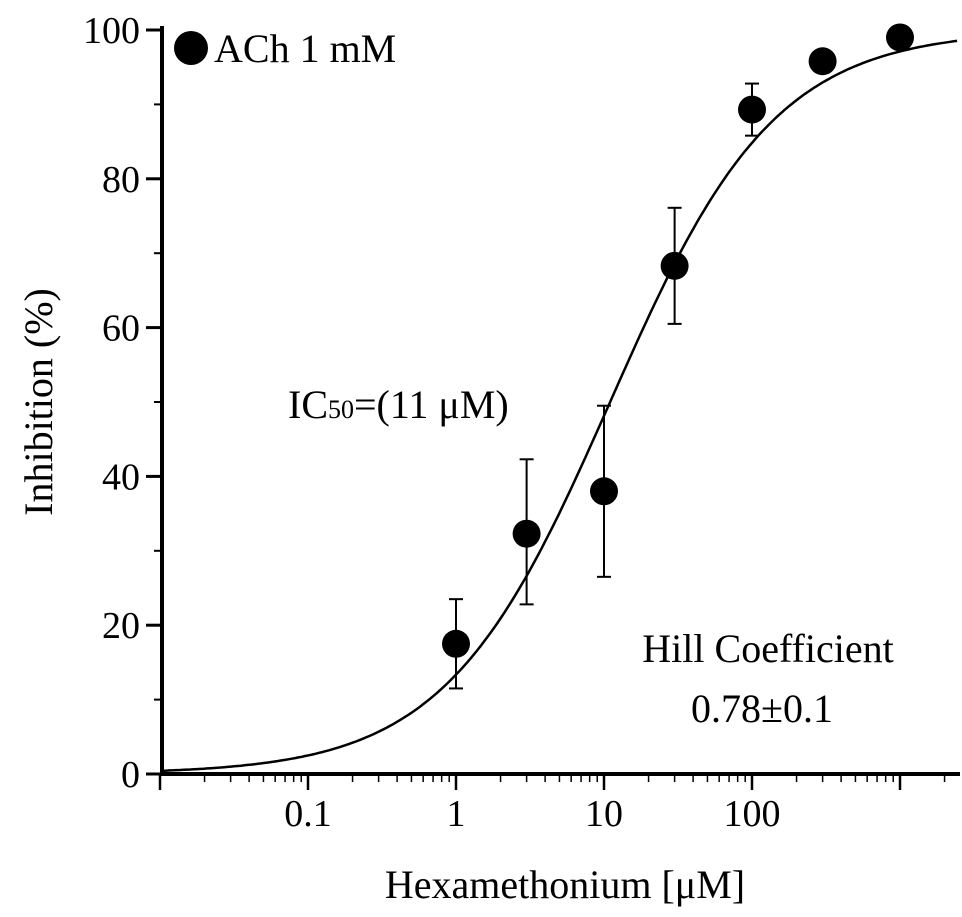 This screenshot has height=917, width=962. What do you see at coordinates (565, 884) in the screenshot?
I see `x-axis-title: Hexamethonium [μM]` at bounding box center [565, 884].